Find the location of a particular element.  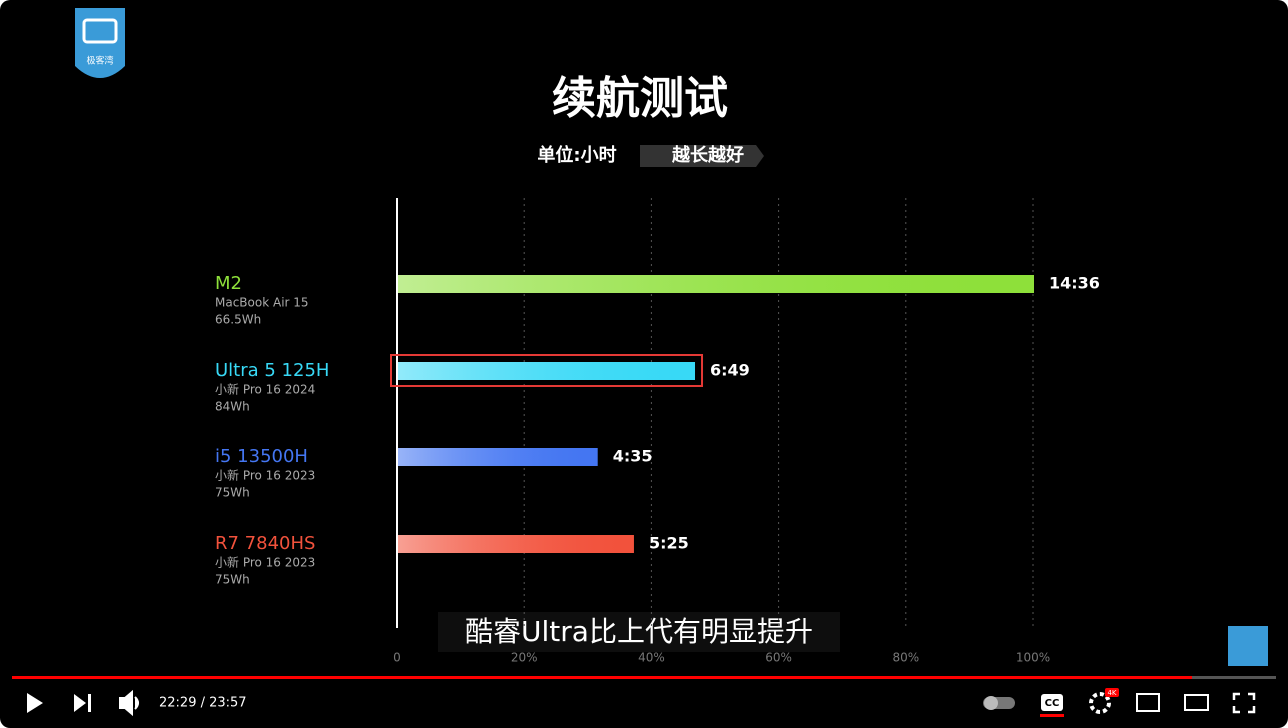

category-detail: 小新 Pro 16 2024 is located at coordinates (265, 389).